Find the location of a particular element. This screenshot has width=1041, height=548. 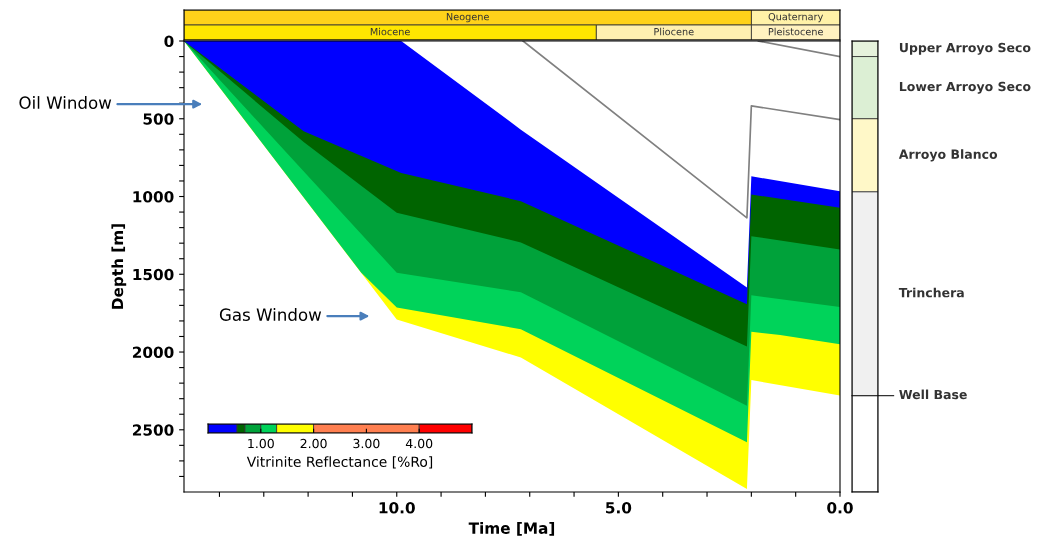

series-label: Neogene is located at coordinates (467, 18).